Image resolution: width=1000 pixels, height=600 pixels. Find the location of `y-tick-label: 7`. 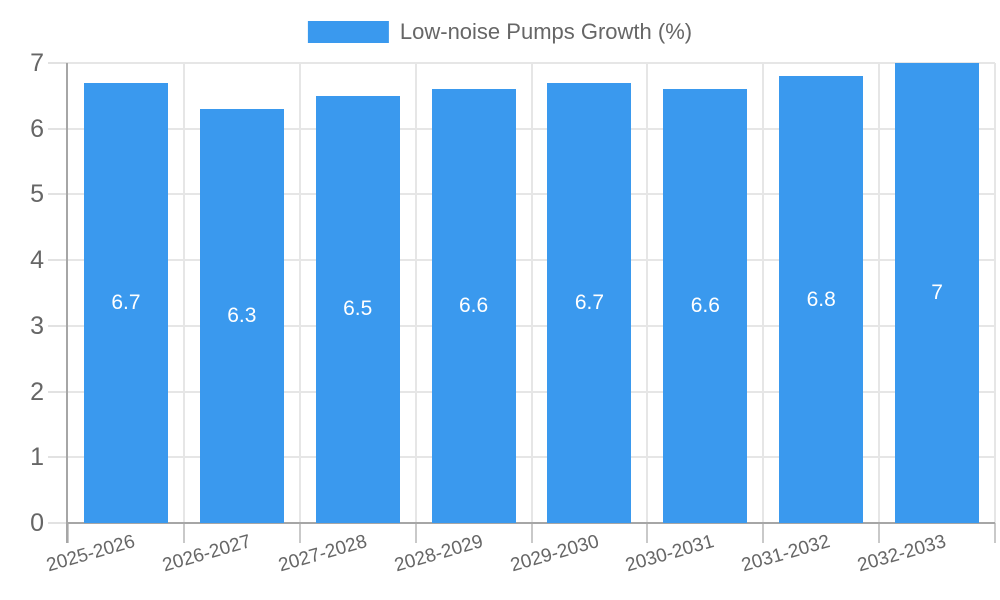

y-tick-label: 7 is located at coordinates (37, 63).